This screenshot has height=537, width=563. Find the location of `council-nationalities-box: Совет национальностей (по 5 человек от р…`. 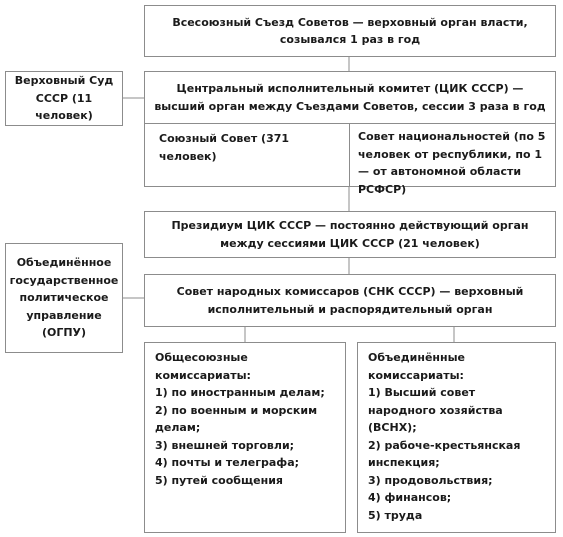

council-nationalities-box: Совет национальностей (по 5 человек от р… is located at coordinates (453, 159).